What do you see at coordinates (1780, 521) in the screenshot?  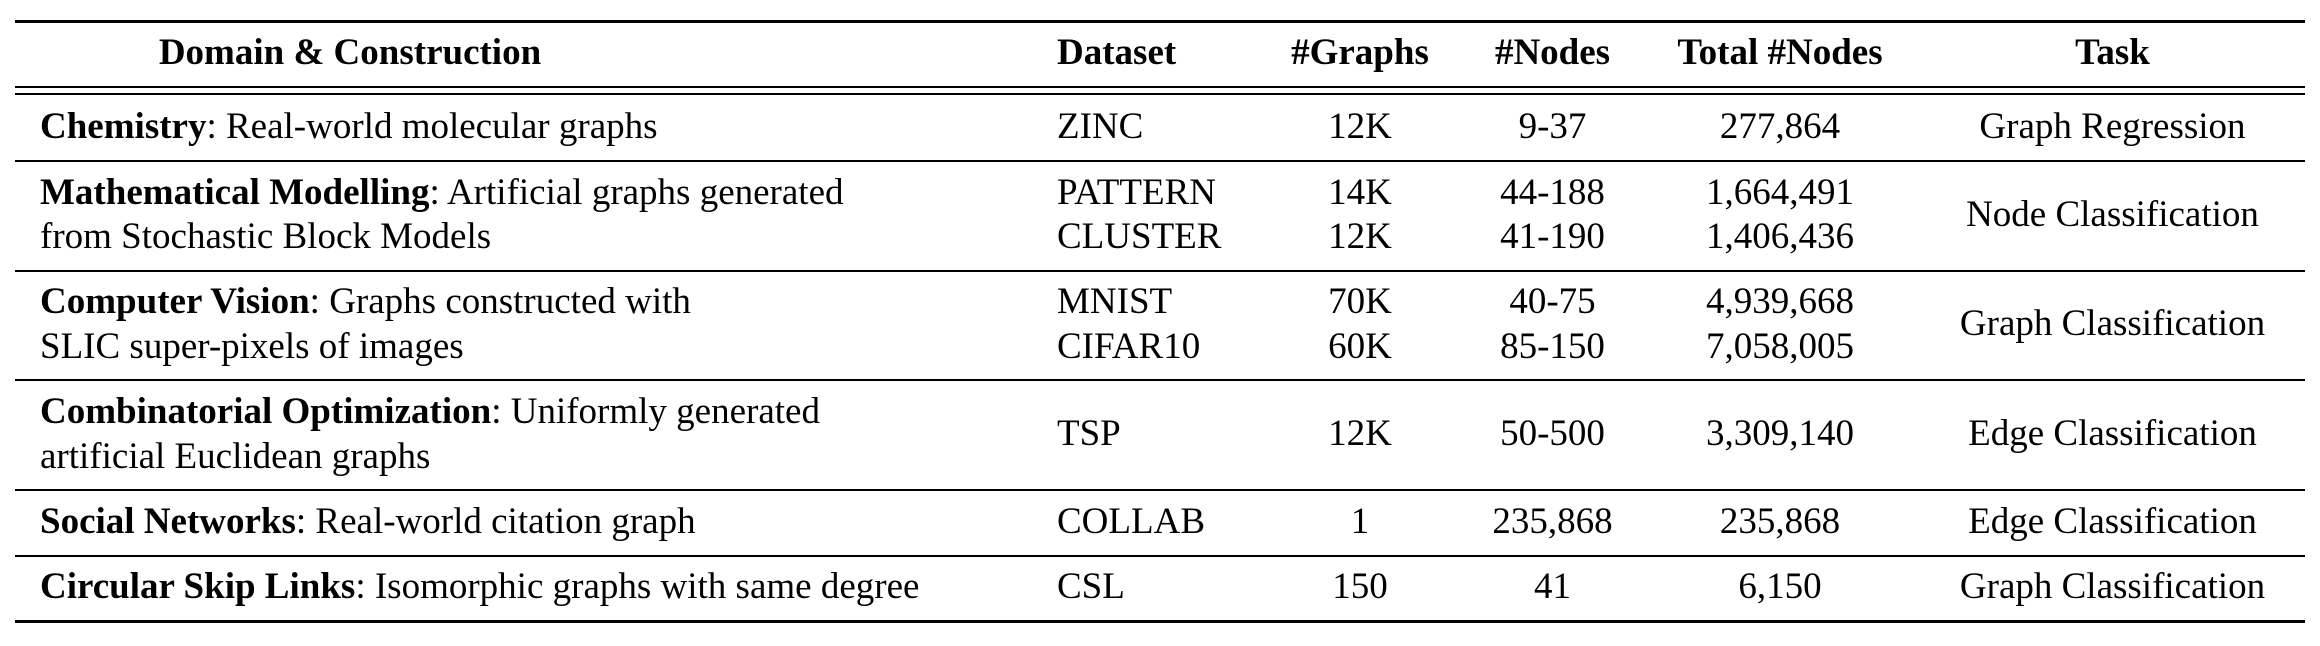 I see `total-nodes-cell: 235,868` at bounding box center [1780, 521].